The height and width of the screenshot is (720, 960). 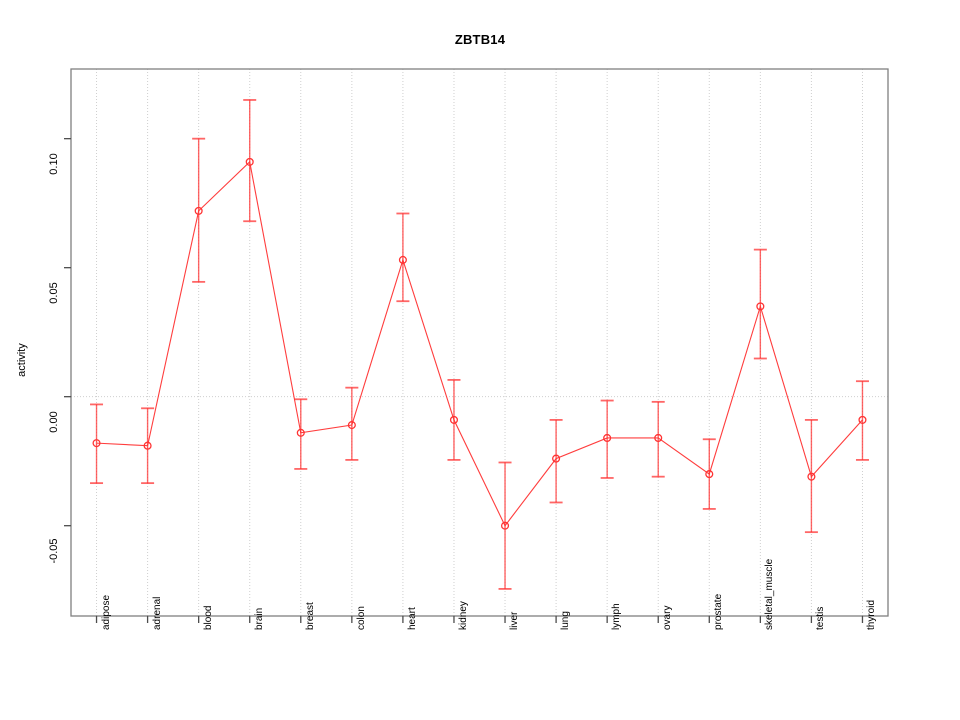 What do you see at coordinates (463, 615) in the screenshot?
I see `x-tick-label-kidney: kidney` at bounding box center [463, 615].